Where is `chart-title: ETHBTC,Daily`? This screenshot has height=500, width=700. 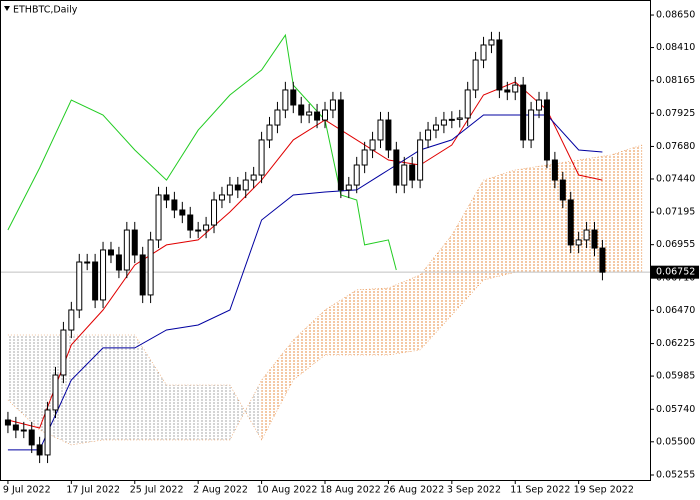
chart-title: ETHBTC,Daily is located at coordinates (45, 10).